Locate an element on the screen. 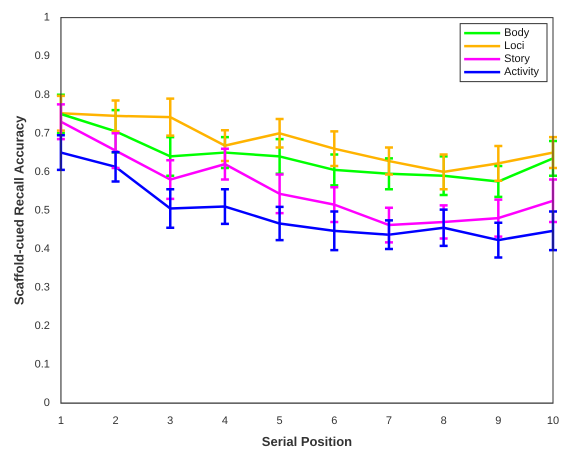 This screenshot has height=462, width=571. legend-label: Story is located at coordinates (517, 59).